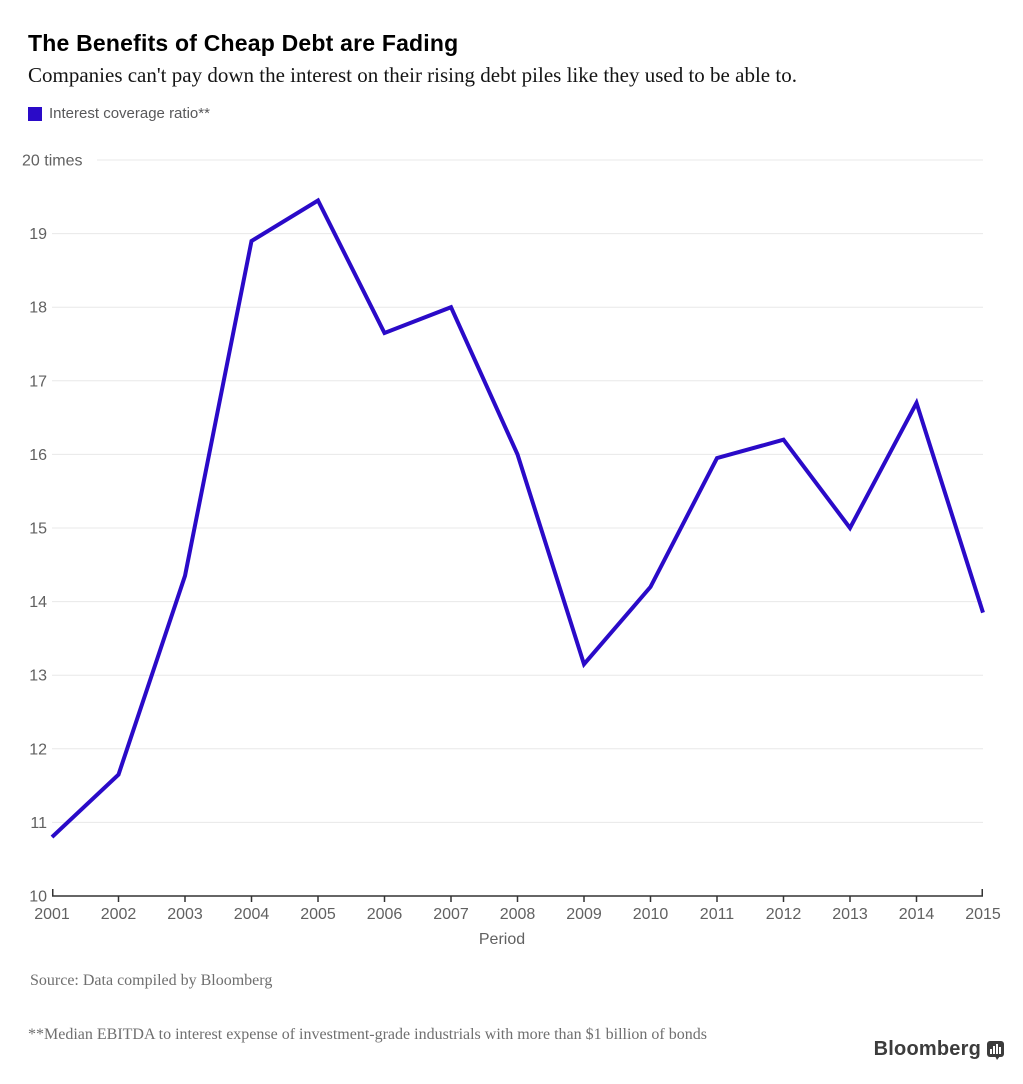  I want to click on y-axis-label: 12, so click(38, 749).